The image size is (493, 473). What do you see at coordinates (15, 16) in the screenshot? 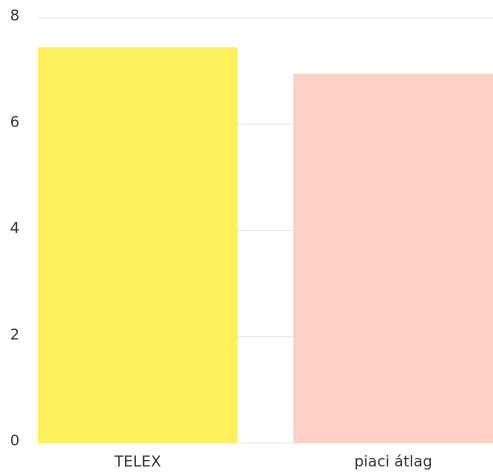
I see `y-tick-label: 8` at bounding box center [15, 16].